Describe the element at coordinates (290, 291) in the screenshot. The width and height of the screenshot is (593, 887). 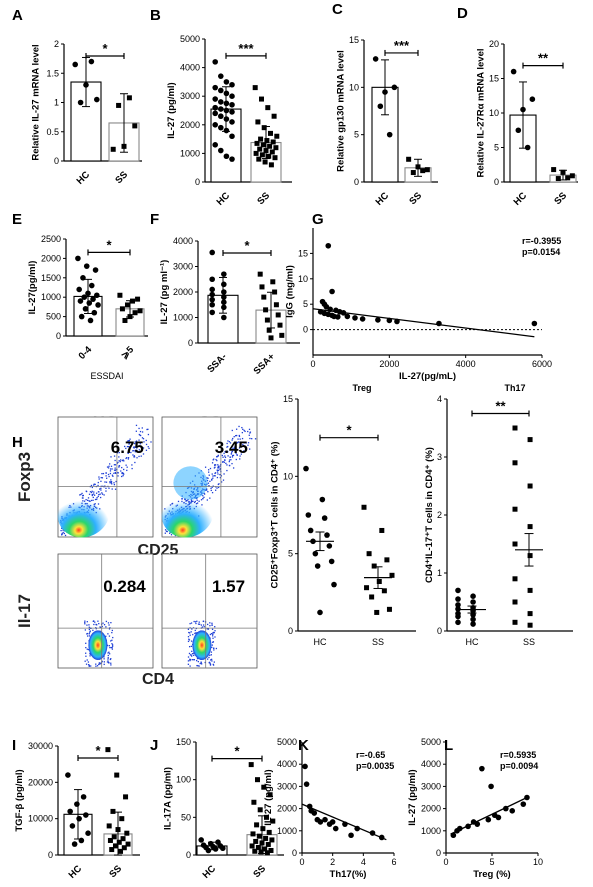
I see `y-axis-title: IgG (mg/ml)` at that location.